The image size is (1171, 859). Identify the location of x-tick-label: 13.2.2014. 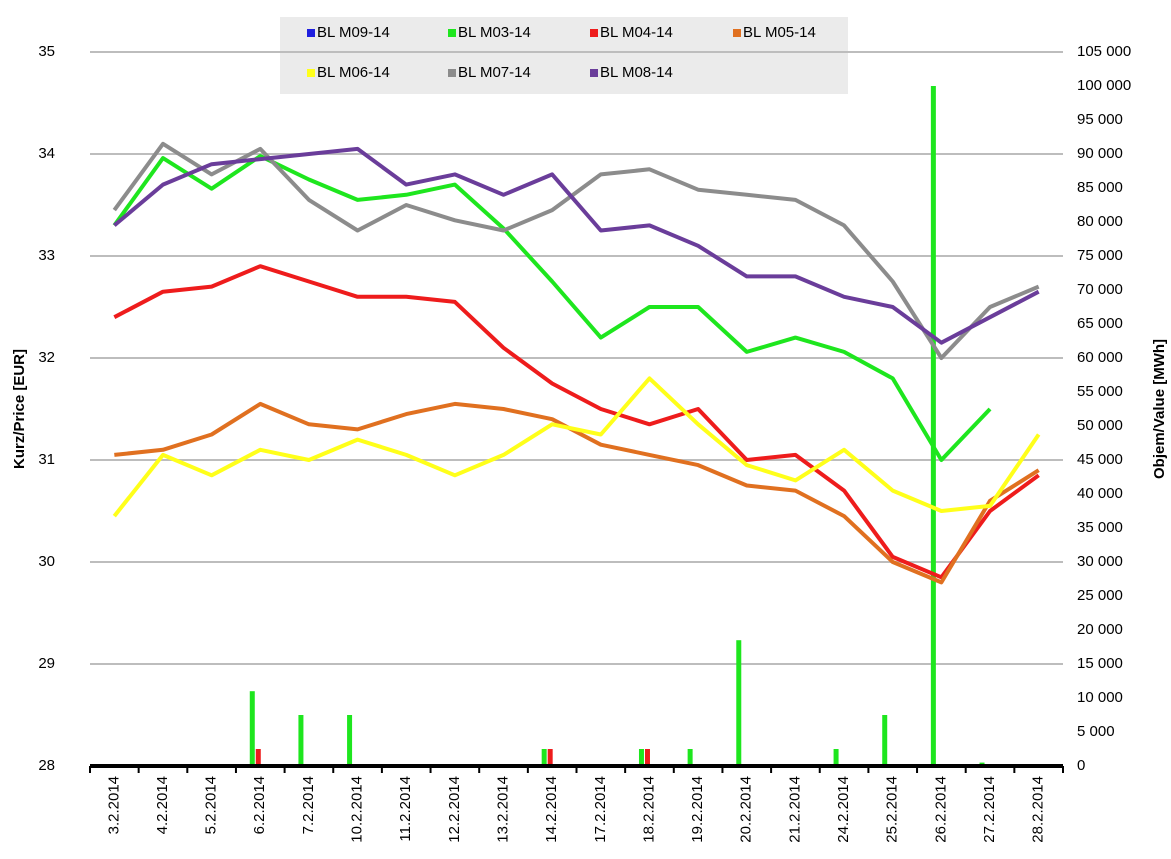
(502, 809).